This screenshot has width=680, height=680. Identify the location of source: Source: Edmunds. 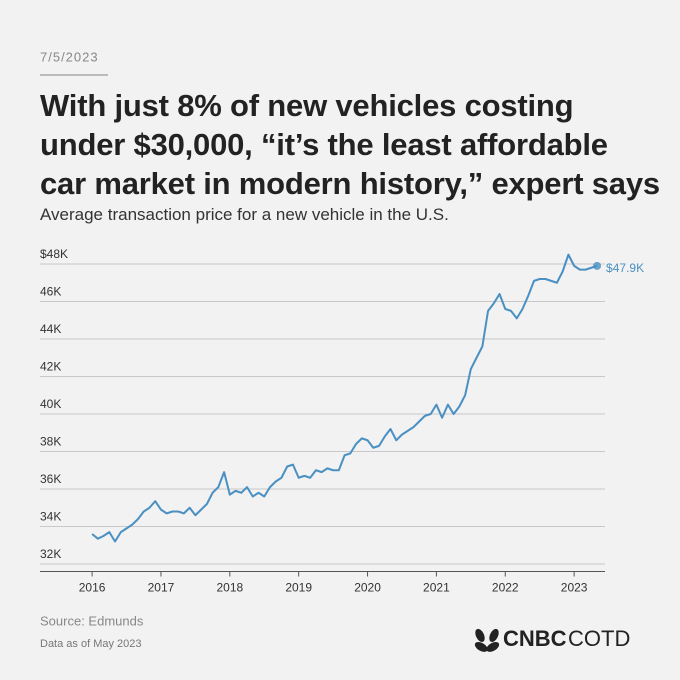
(92, 620).